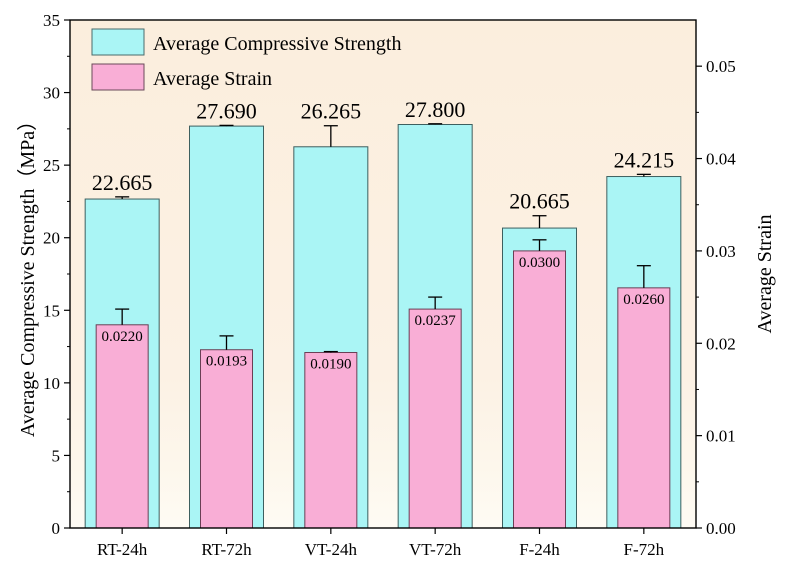 The height and width of the screenshot is (569, 788). What do you see at coordinates (644, 549) in the screenshot?
I see `x-tick-label: F-72h` at bounding box center [644, 549].